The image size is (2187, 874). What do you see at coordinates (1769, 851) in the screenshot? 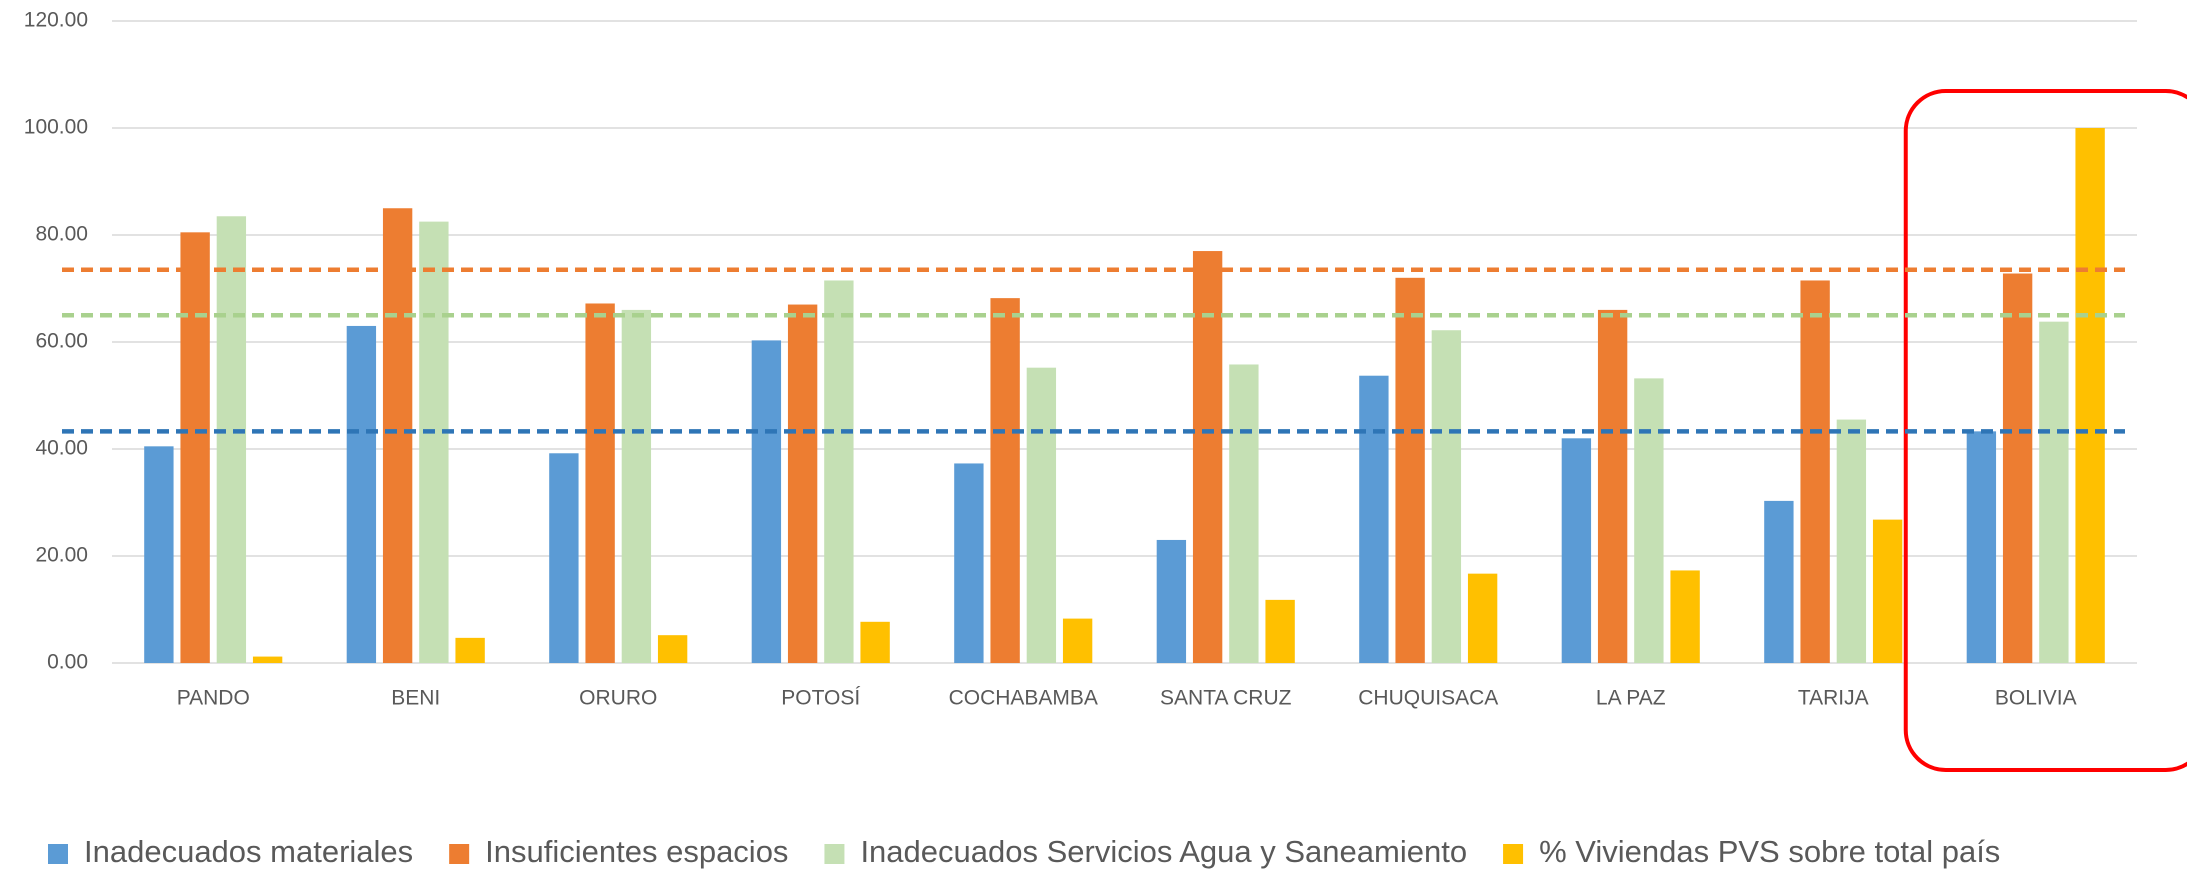
I see `legend-label: % Viviendas PVS sobre total país` at bounding box center [1769, 851].